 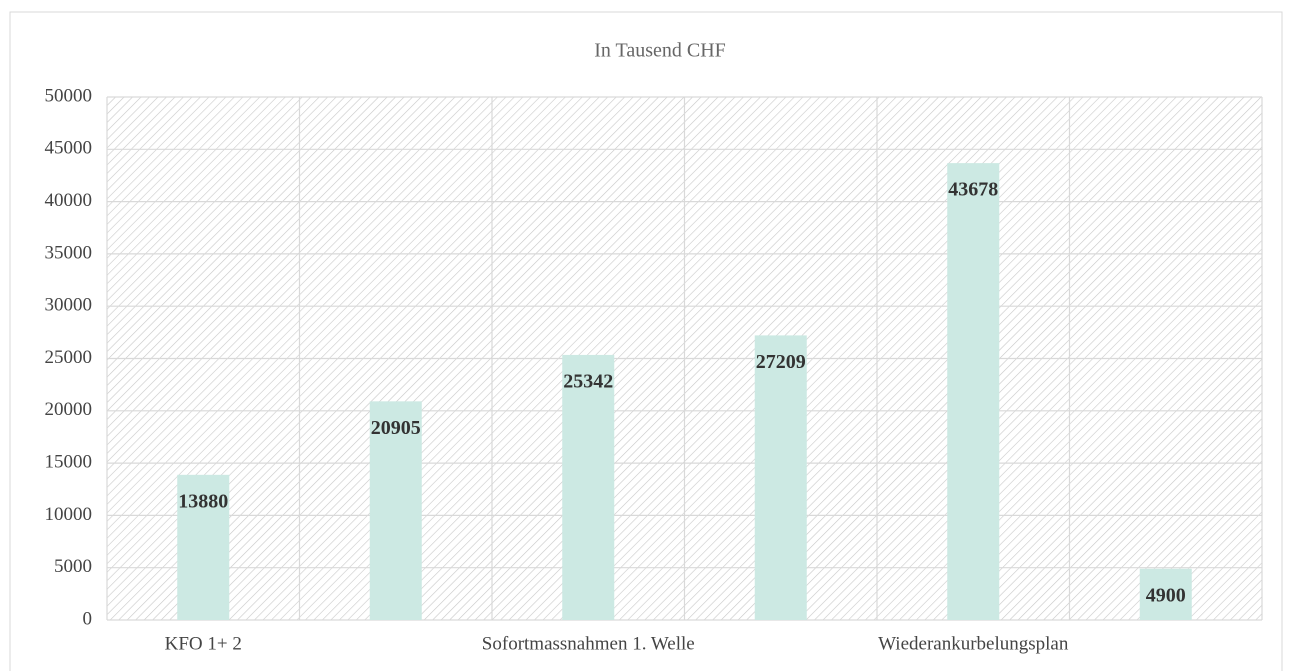 What do you see at coordinates (69, 305) in the screenshot?
I see `y-tick-label: 30000` at bounding box center [69, 305].